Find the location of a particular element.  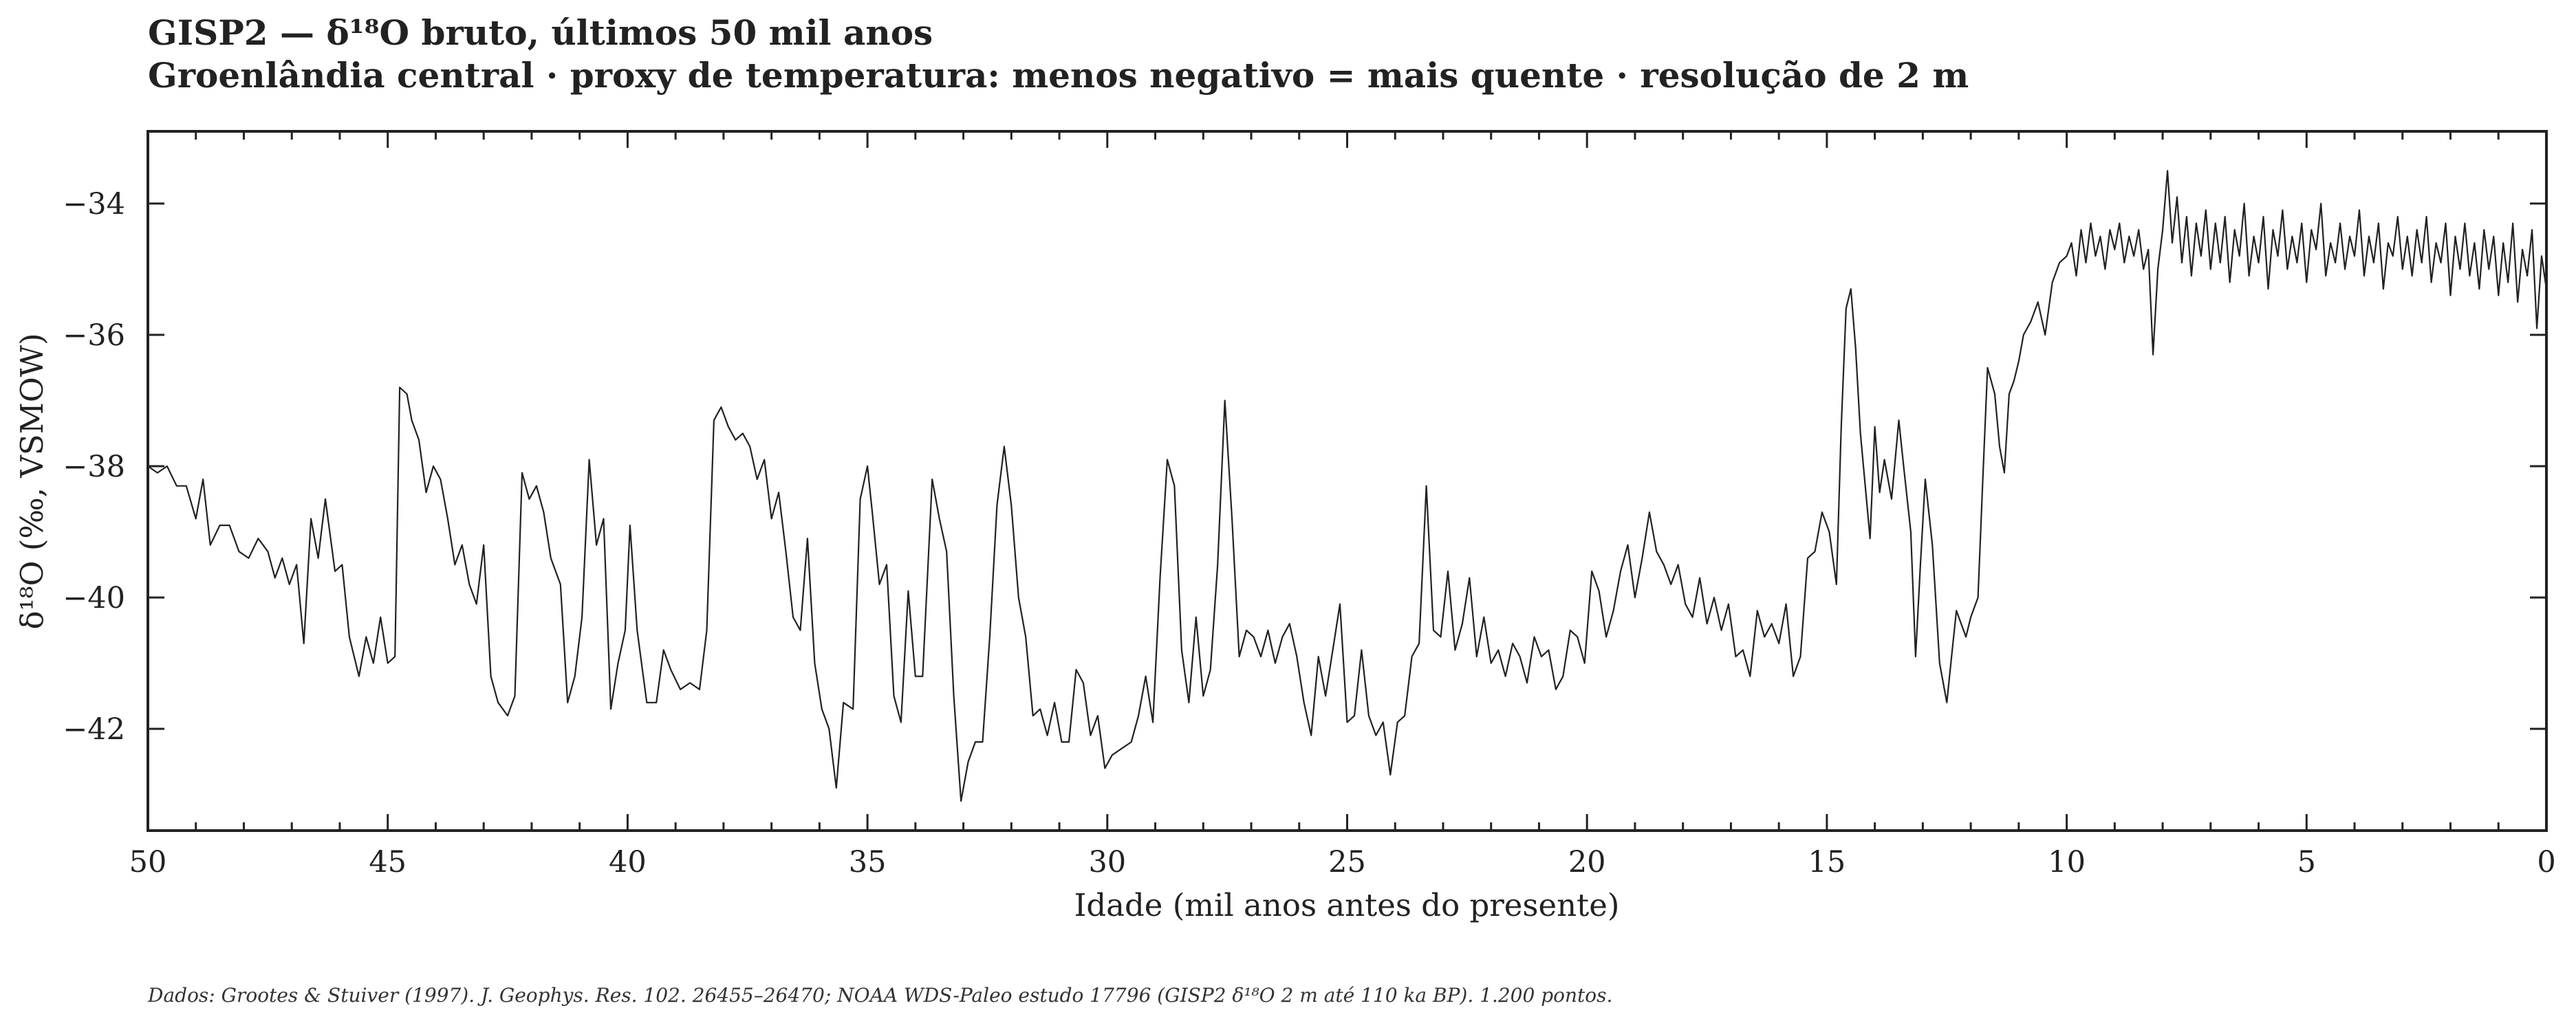

y-tick-label: −34 is located at coordinates (94, 204).